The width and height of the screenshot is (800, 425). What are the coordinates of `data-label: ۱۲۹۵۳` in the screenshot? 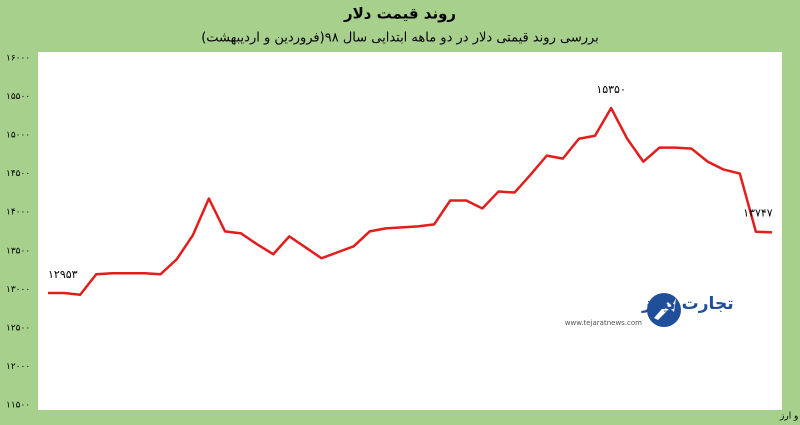 It's located at (63, 274).